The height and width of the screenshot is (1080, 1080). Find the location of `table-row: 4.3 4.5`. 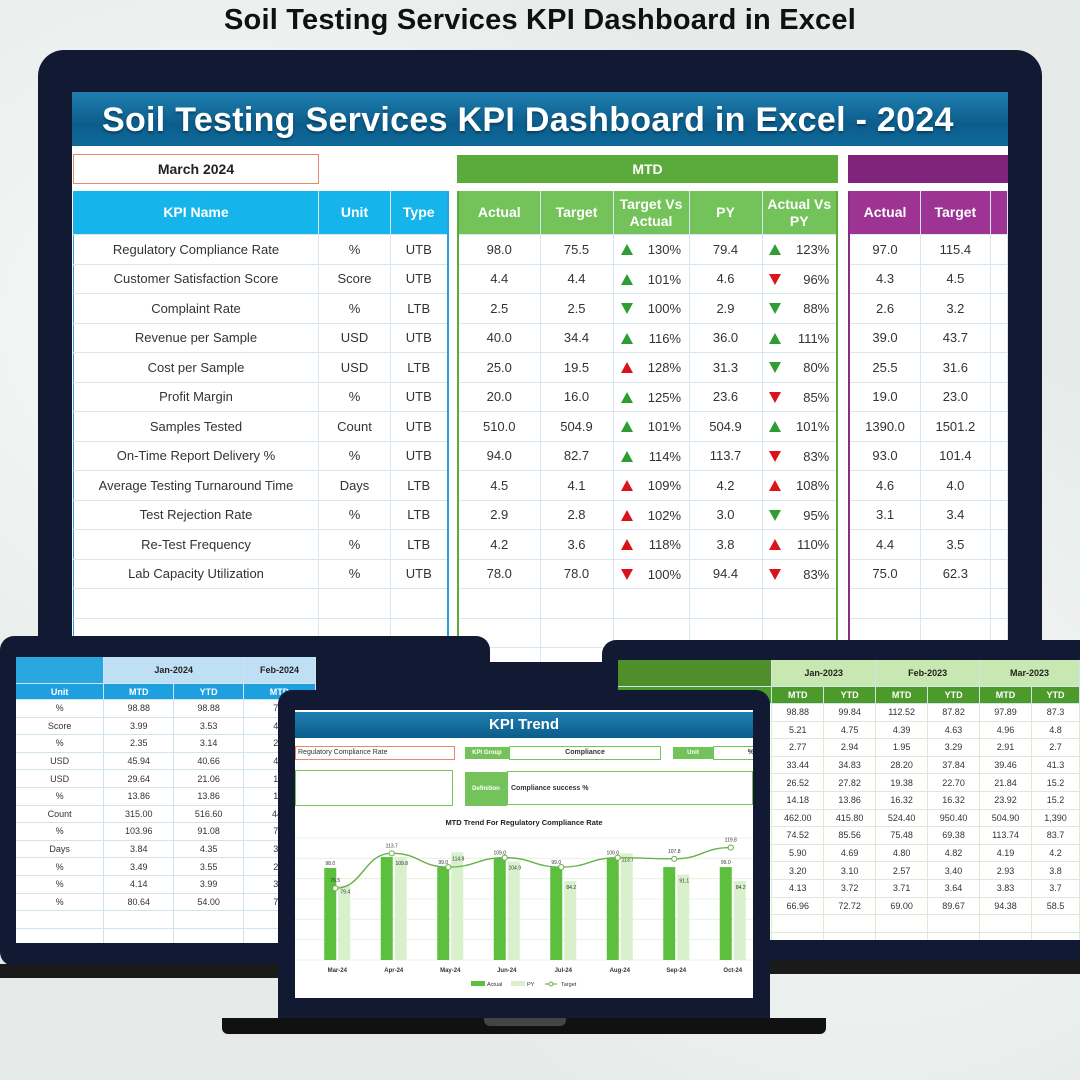

table-row: 4.3 4.5 is located at coordinates (928, 279).